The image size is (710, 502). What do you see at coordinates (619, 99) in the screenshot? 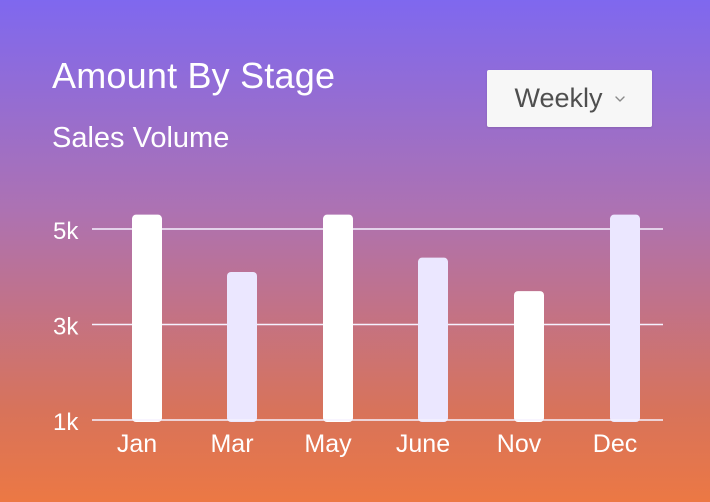
I see `chevron-down-icon` at bounding box center [619, 99].